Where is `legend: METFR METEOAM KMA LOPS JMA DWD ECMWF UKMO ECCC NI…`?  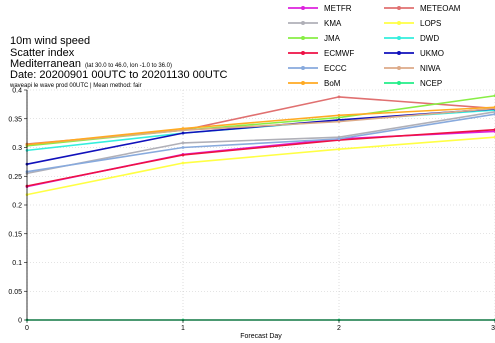
legend: METFR METEOAM KMA LOPS JMA DWD ECMWF UKMO ECCC NI… is located at coordinates (374, 46).